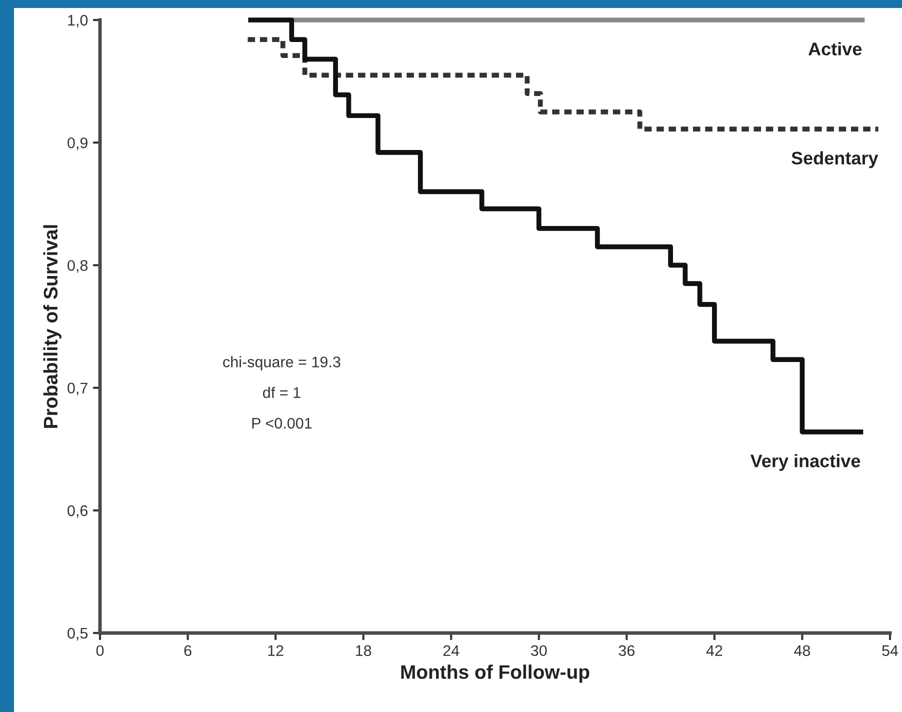  What do you see at coordinates (78, 511) in the screenshot?
I see `y-tick-label: 0,6` at bounding box center [78, 511].